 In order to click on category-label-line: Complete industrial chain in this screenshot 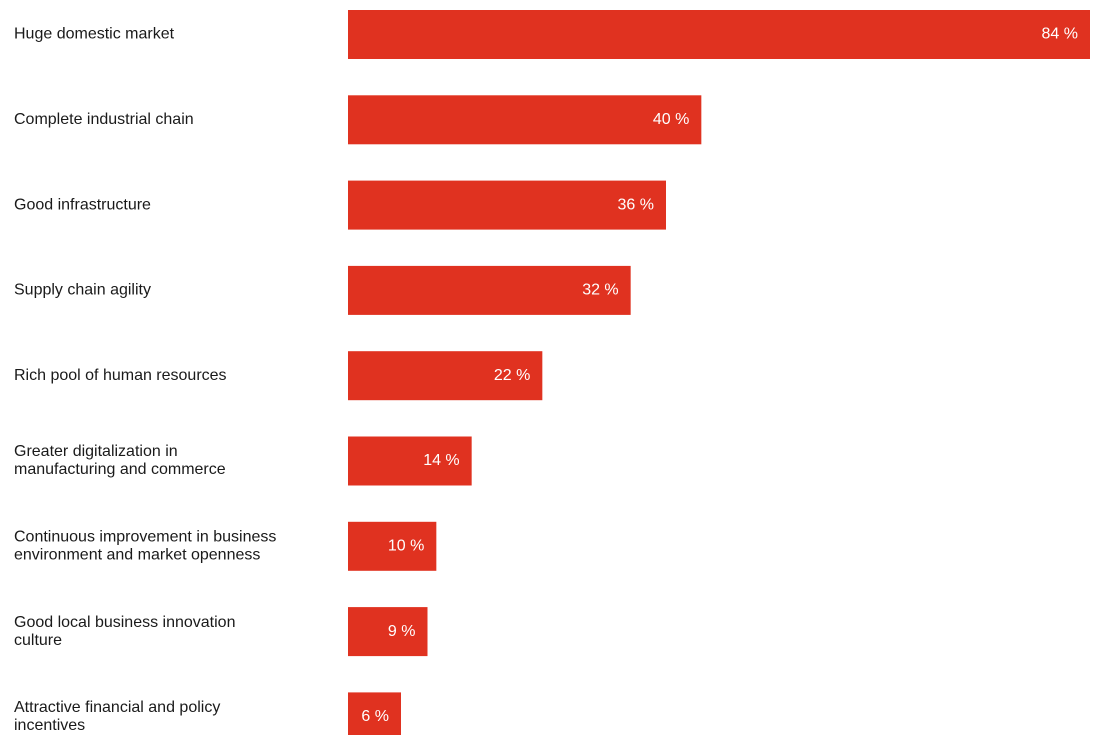, I will do `click(104, 119)`.